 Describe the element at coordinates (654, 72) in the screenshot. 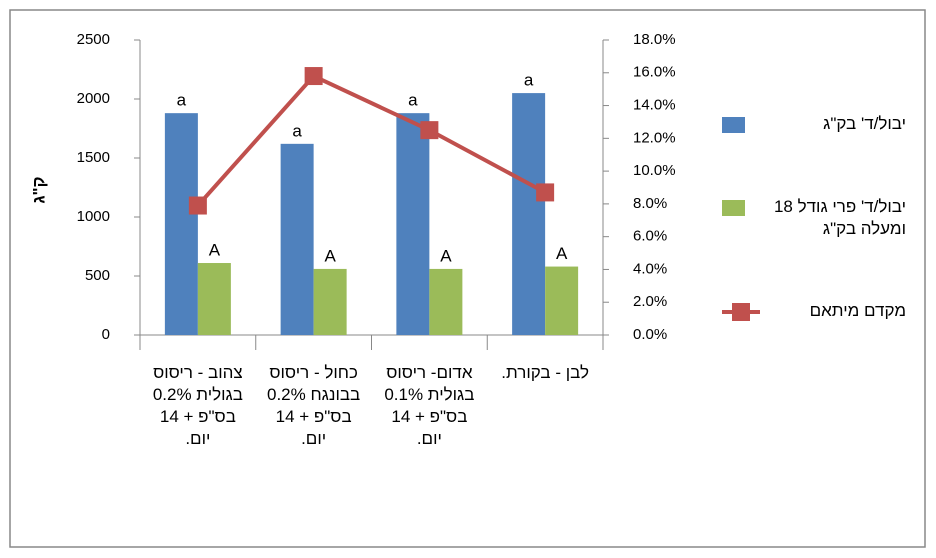

I see `y2-tick-label: 16.0%` at that location.